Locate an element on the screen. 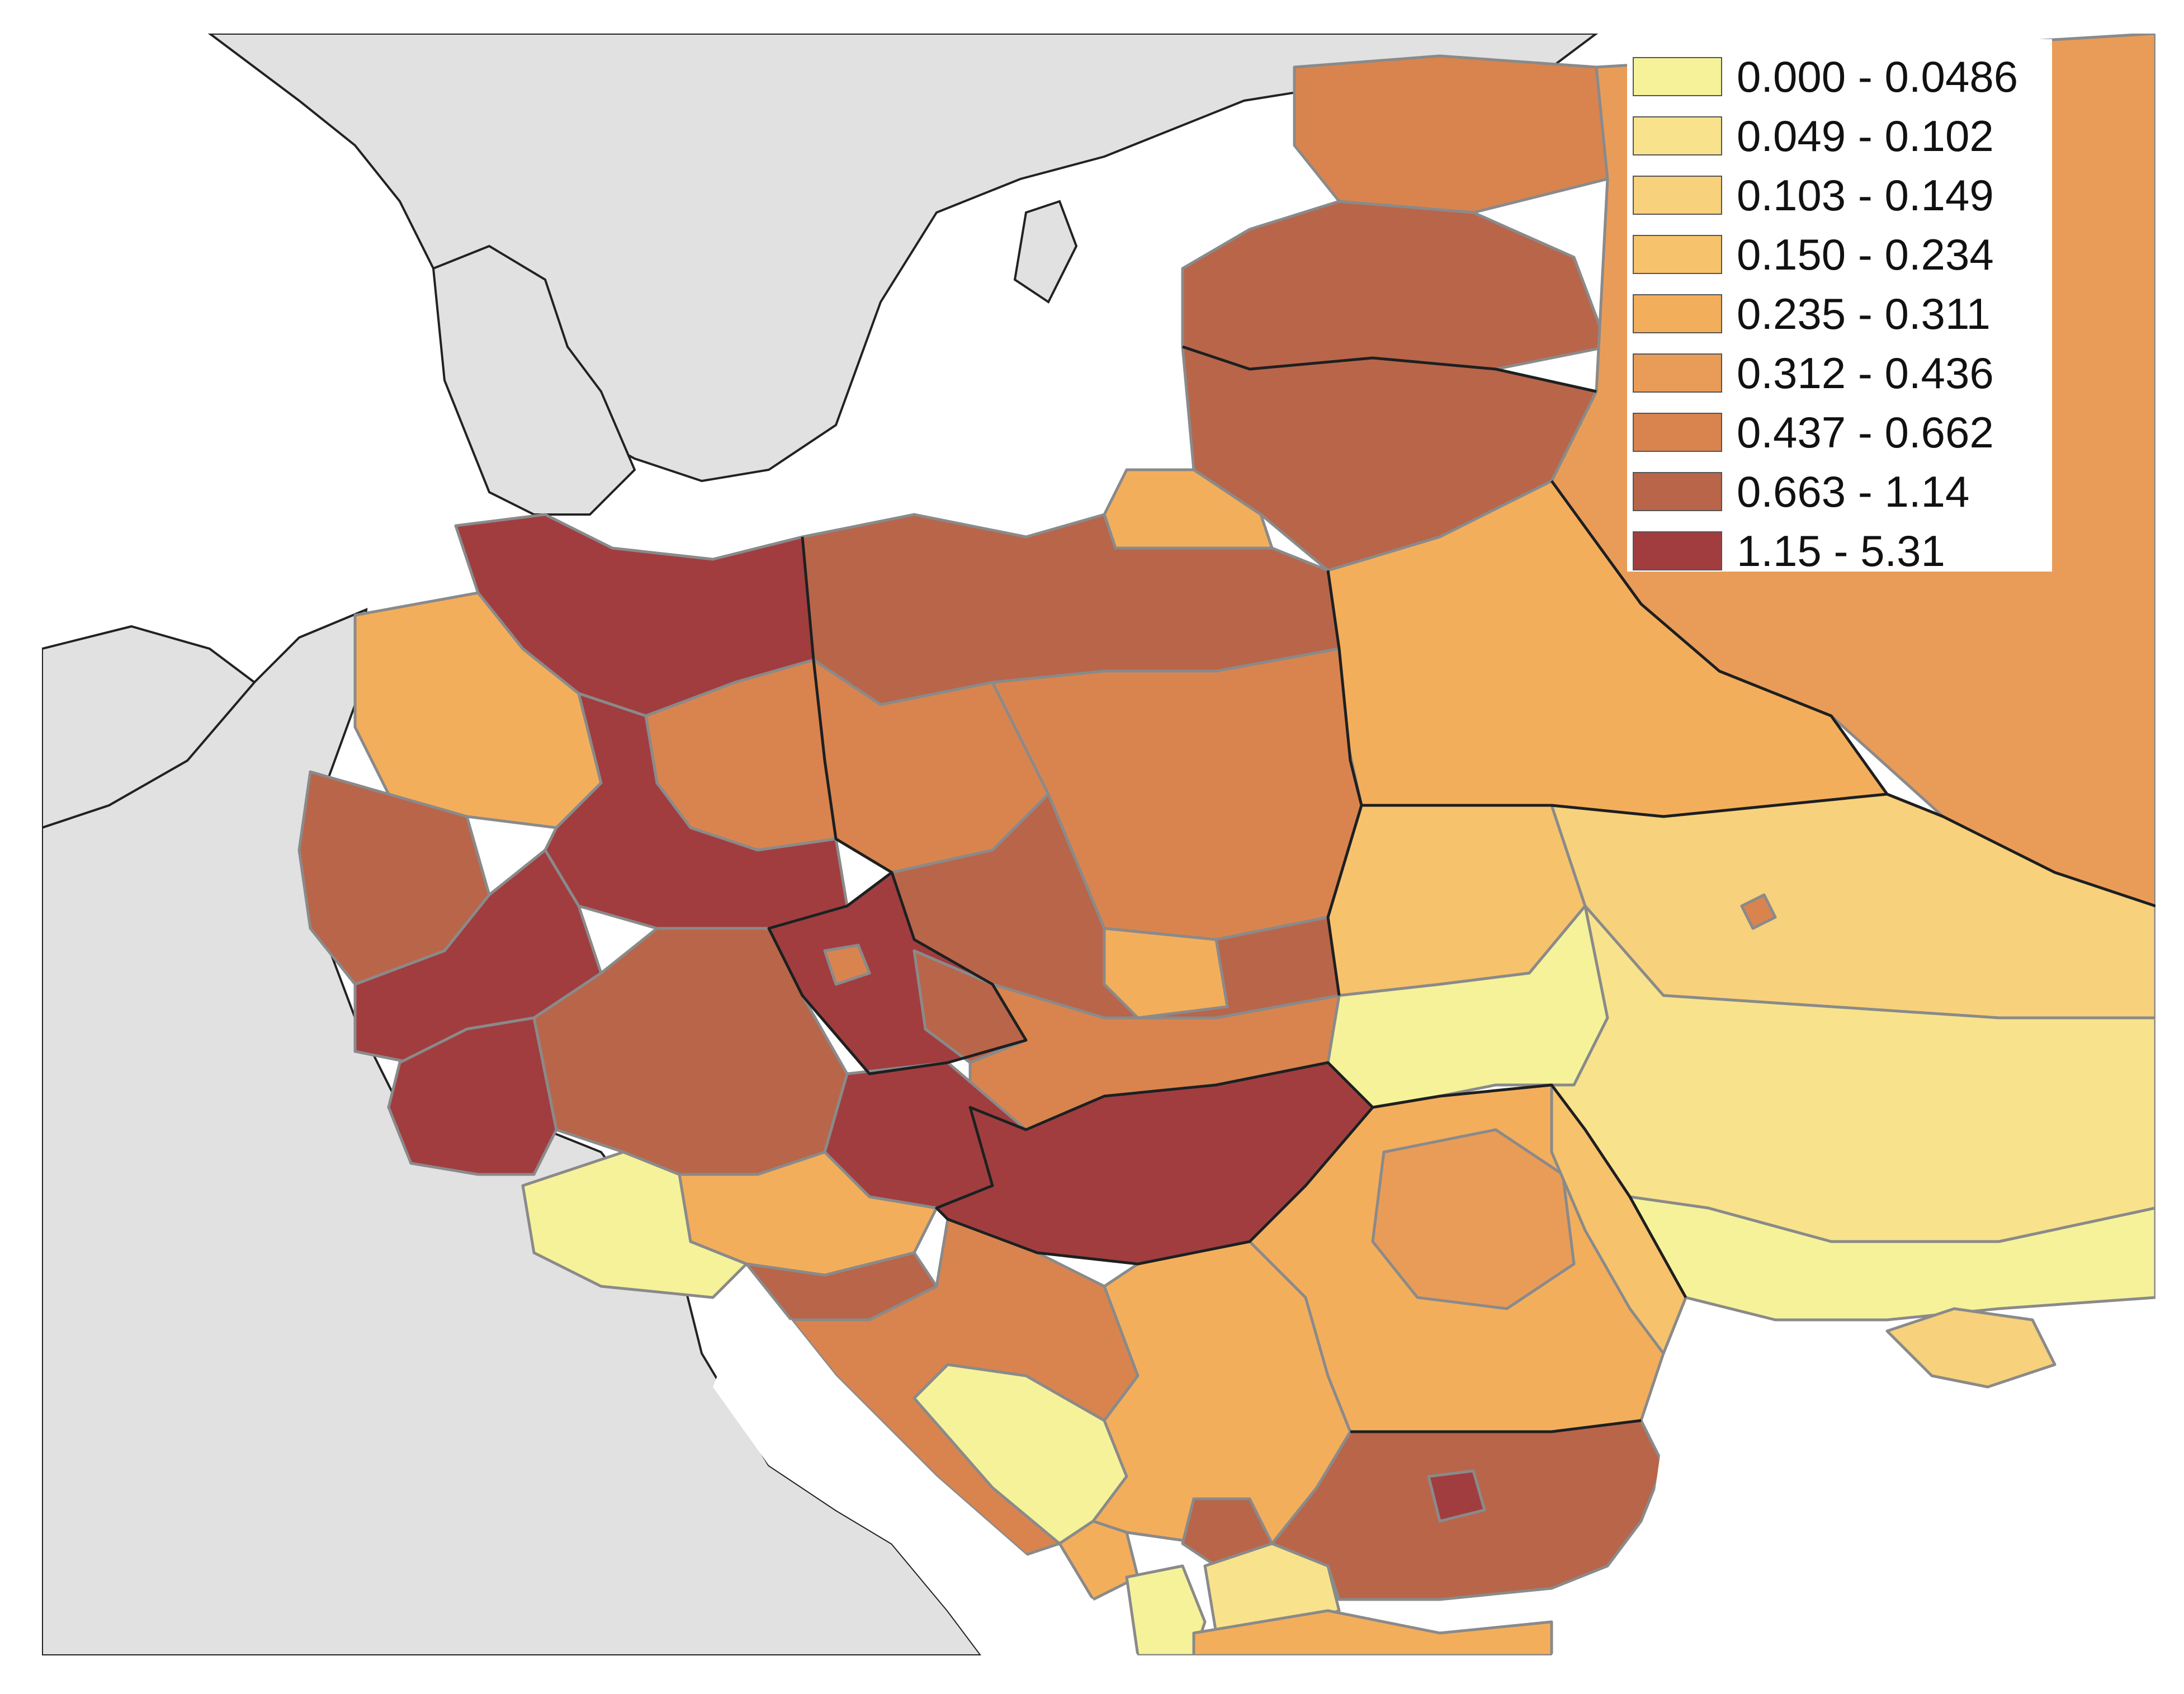 The image size is (2184, 1694). legend-item: 0.312 - 0.436 is located at coordinates (1839, 373).